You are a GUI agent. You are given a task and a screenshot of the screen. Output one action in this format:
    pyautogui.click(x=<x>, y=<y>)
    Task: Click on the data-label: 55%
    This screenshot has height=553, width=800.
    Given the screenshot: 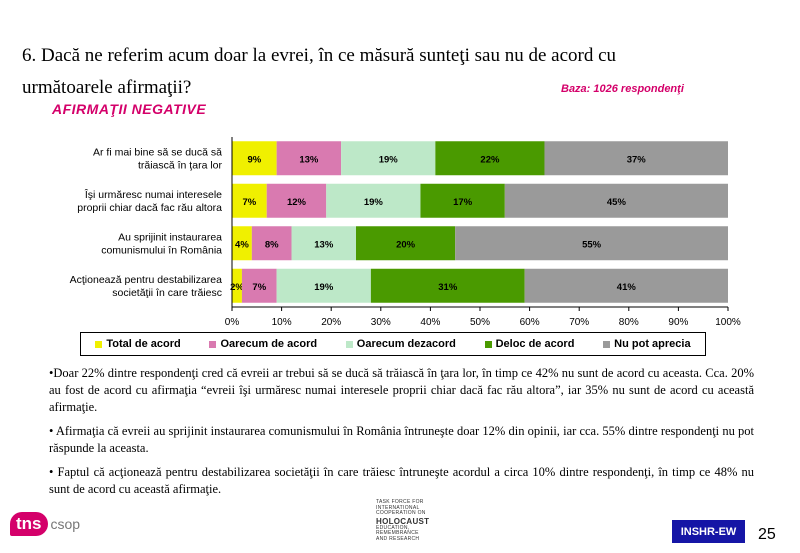 What is the action you would take?
    pyautogui.click(x=592, y=244)
    